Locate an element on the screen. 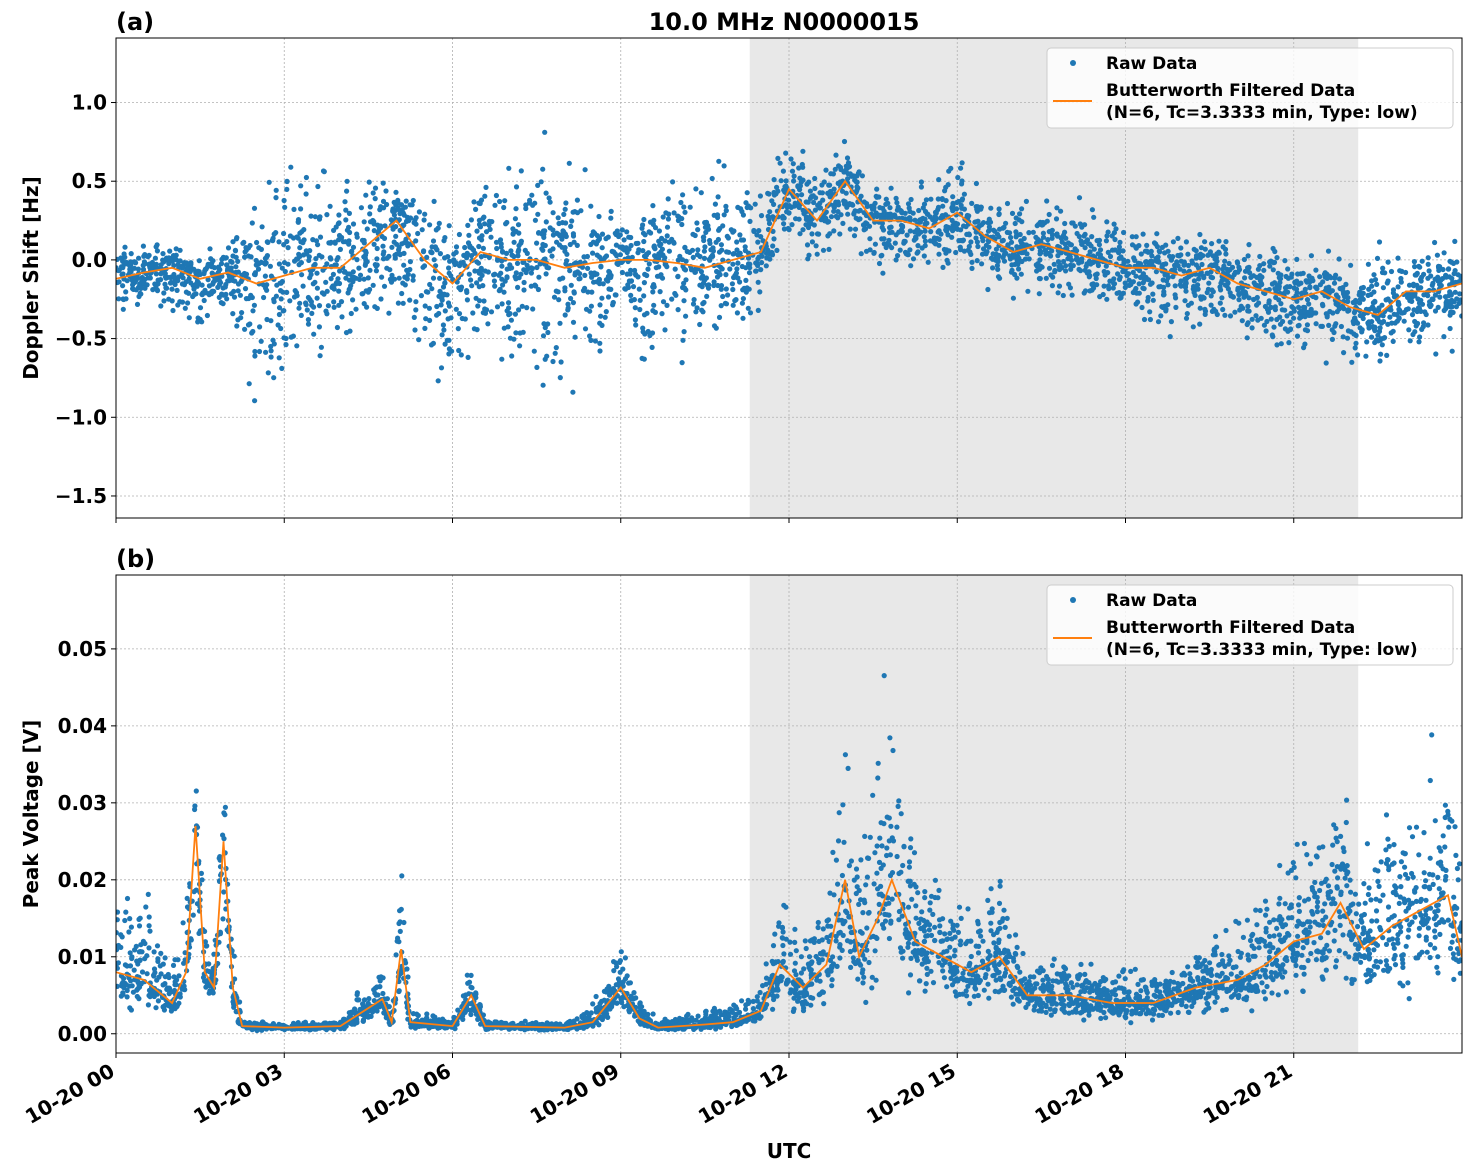 The width and height of the screenshot is (1472, 1176). y-tick-label: −0.5 is located at coordinates (81, 339).